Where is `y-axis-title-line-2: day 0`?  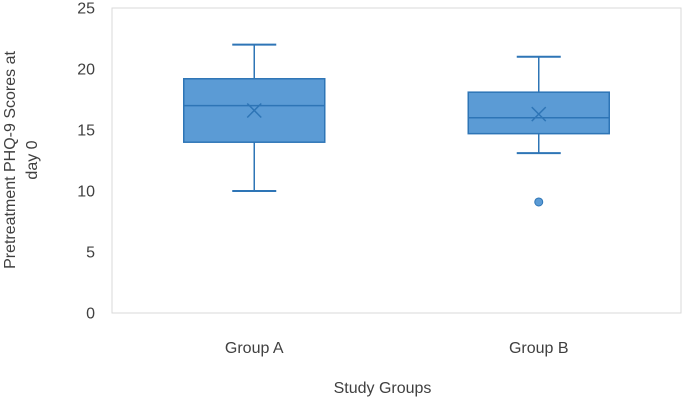 y-axis-title-line-2: day 0 is located at coordinates (32, 159).